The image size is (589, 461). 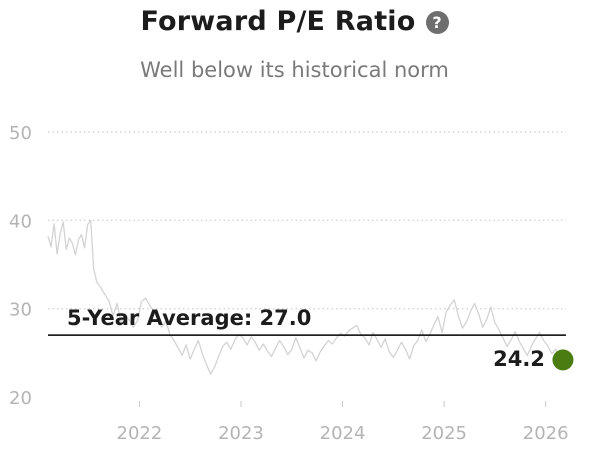 I want to click on question-circle-icon: ?, so click(x=437, y=22).